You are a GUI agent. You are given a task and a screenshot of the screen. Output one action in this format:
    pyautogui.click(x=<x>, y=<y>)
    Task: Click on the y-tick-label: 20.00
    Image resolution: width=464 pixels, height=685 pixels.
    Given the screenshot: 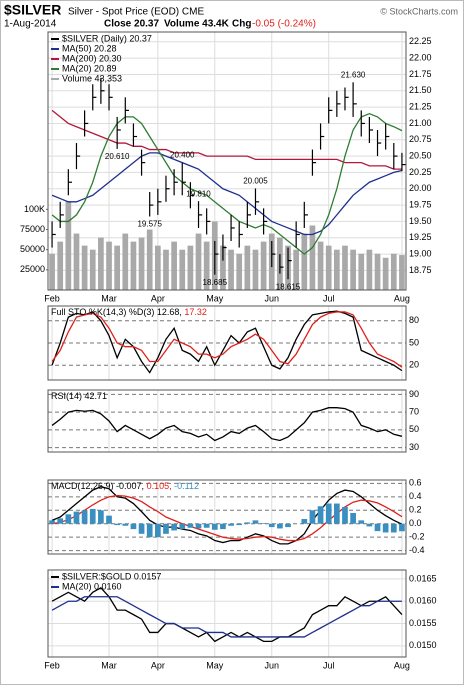 What is the action you would take?
    pyautogui.click(x=420, y=188)
    